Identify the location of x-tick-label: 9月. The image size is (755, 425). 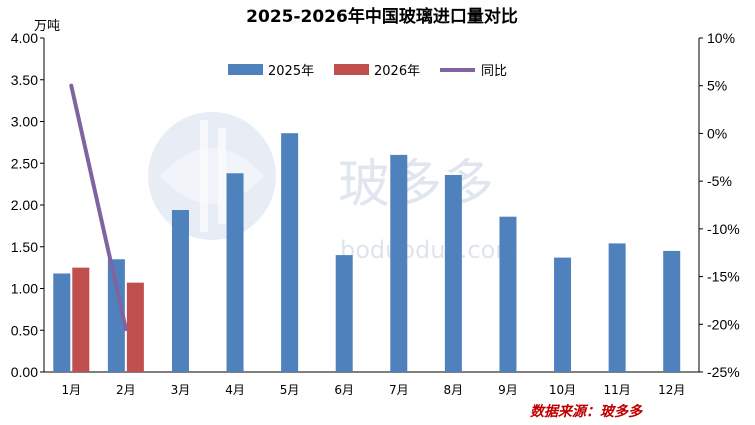
(508, 390).